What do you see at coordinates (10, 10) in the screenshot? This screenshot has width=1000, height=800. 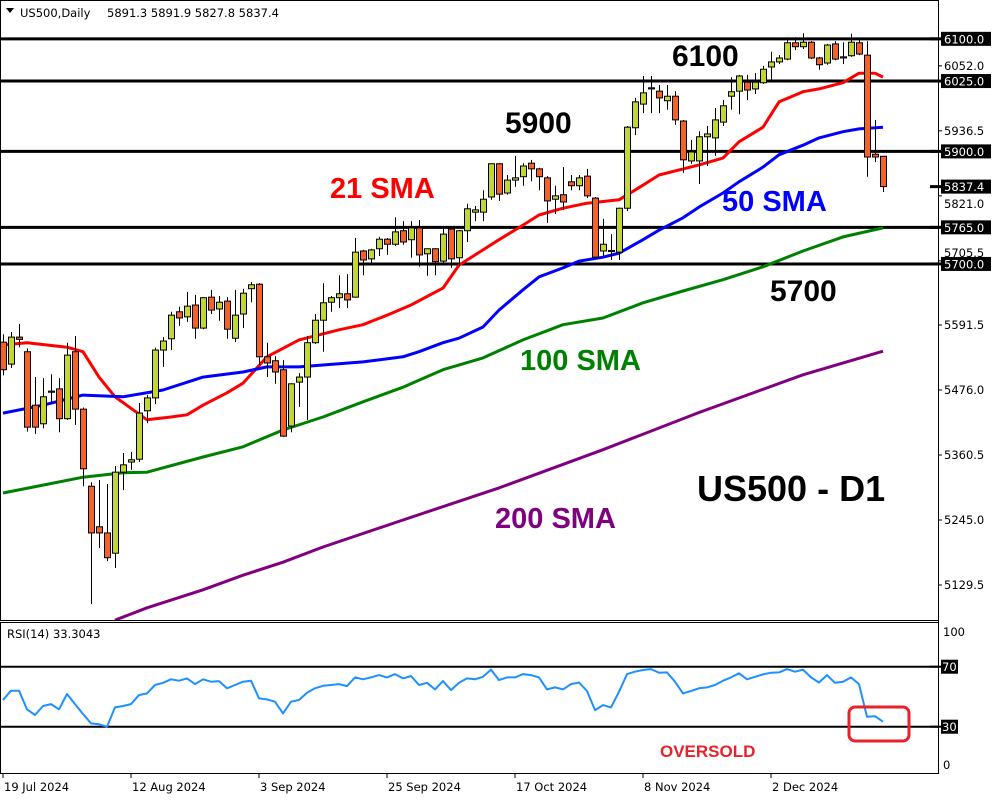 I see `triangle-down-icon` at bounding box center [10, 10].